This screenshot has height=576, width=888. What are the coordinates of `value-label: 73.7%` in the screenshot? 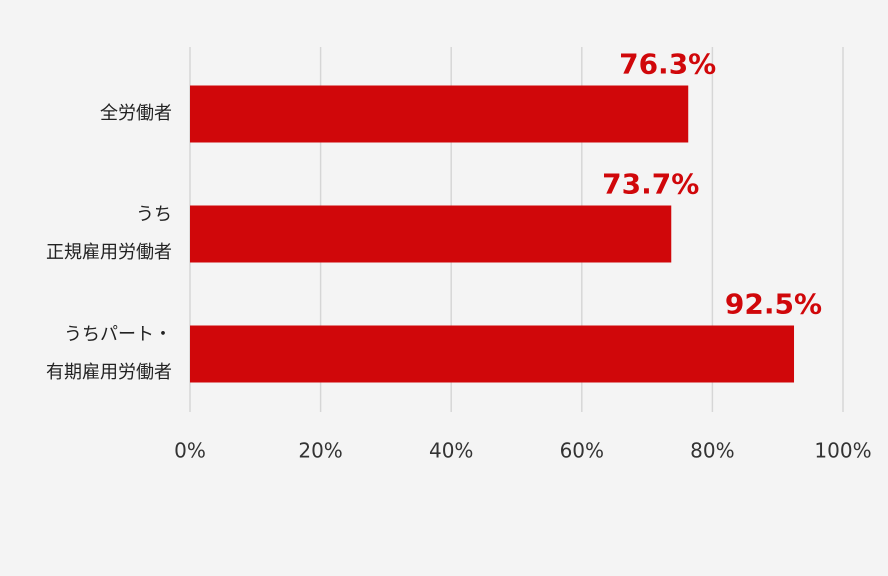 It's located at (650, 184).